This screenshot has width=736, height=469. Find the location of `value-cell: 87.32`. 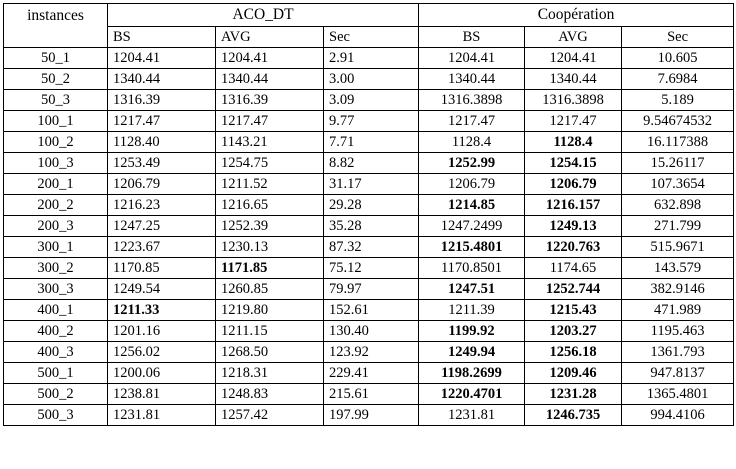

value-cell: 87.32 is located at coordinates (371, 247).